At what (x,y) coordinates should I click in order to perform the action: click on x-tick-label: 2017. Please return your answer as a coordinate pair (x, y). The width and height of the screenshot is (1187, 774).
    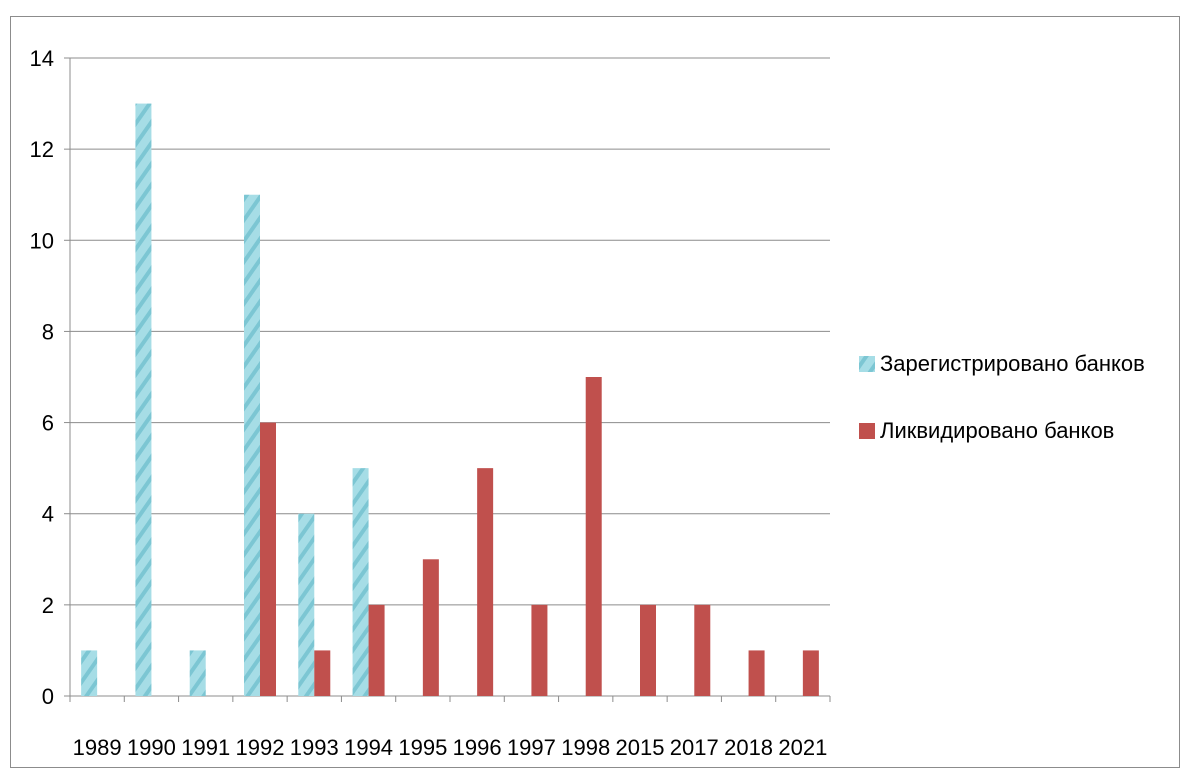
    Looking at the image, I should click on (694, 747).